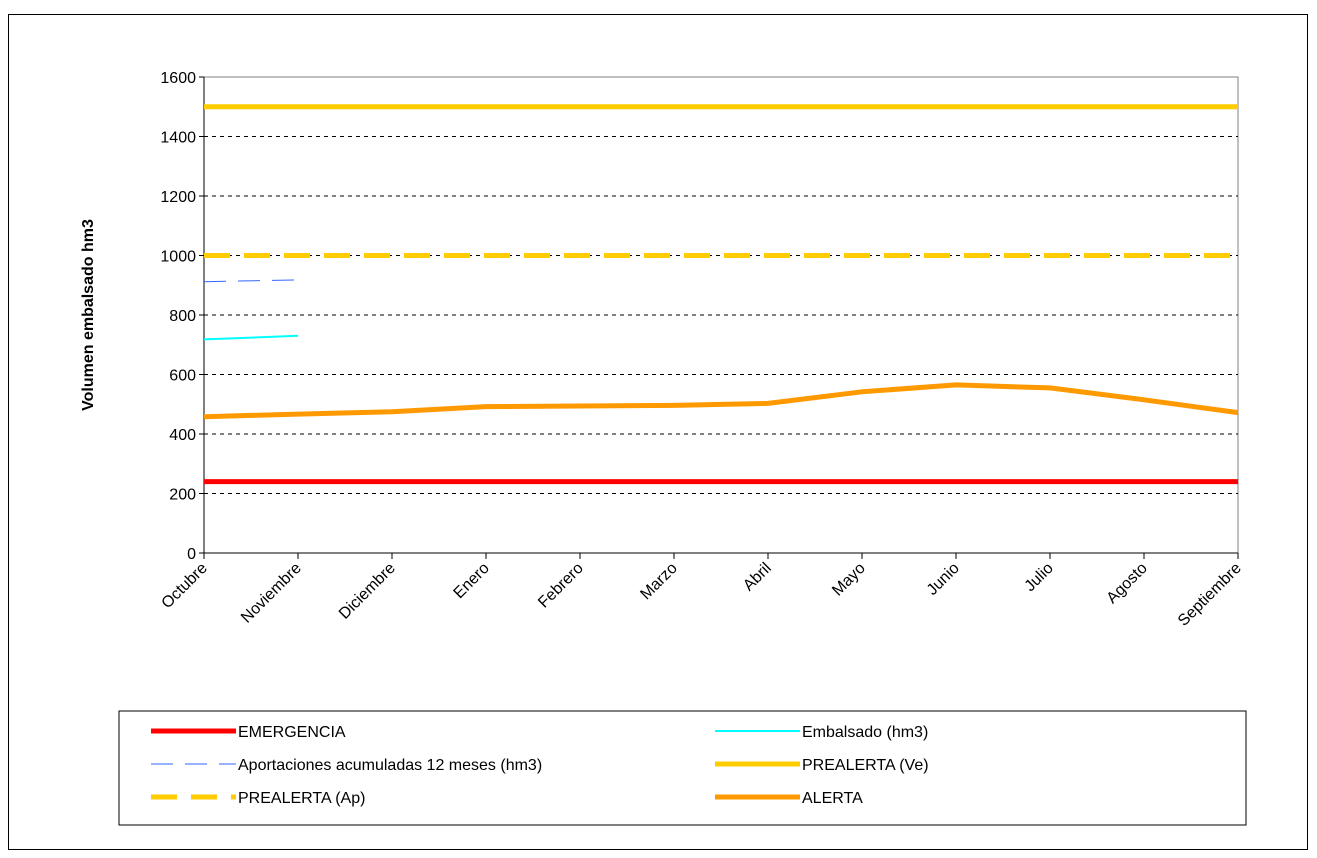 The width and height of the screenshot is (1317, 858). I want to click on y-tick-label: 400, so click(182, 435).